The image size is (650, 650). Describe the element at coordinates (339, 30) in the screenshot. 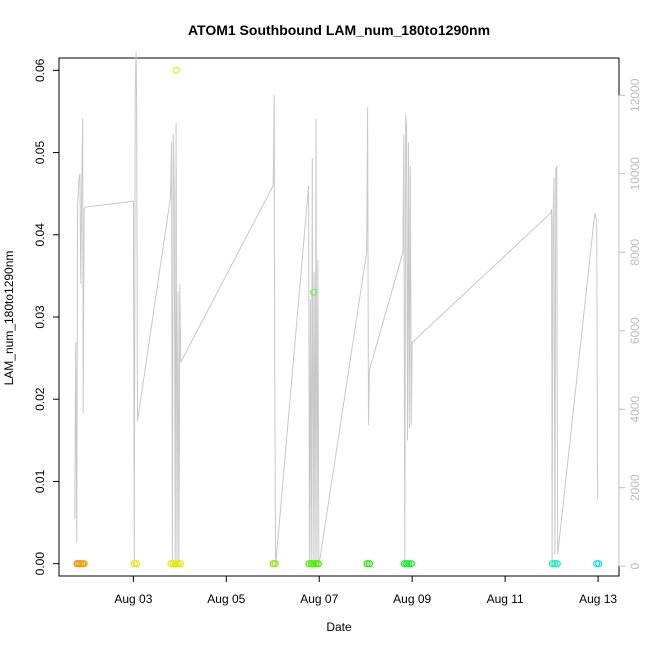

I see `chart-title: ATOM1 Southbound LAM_num_180to1290nm` at that location.